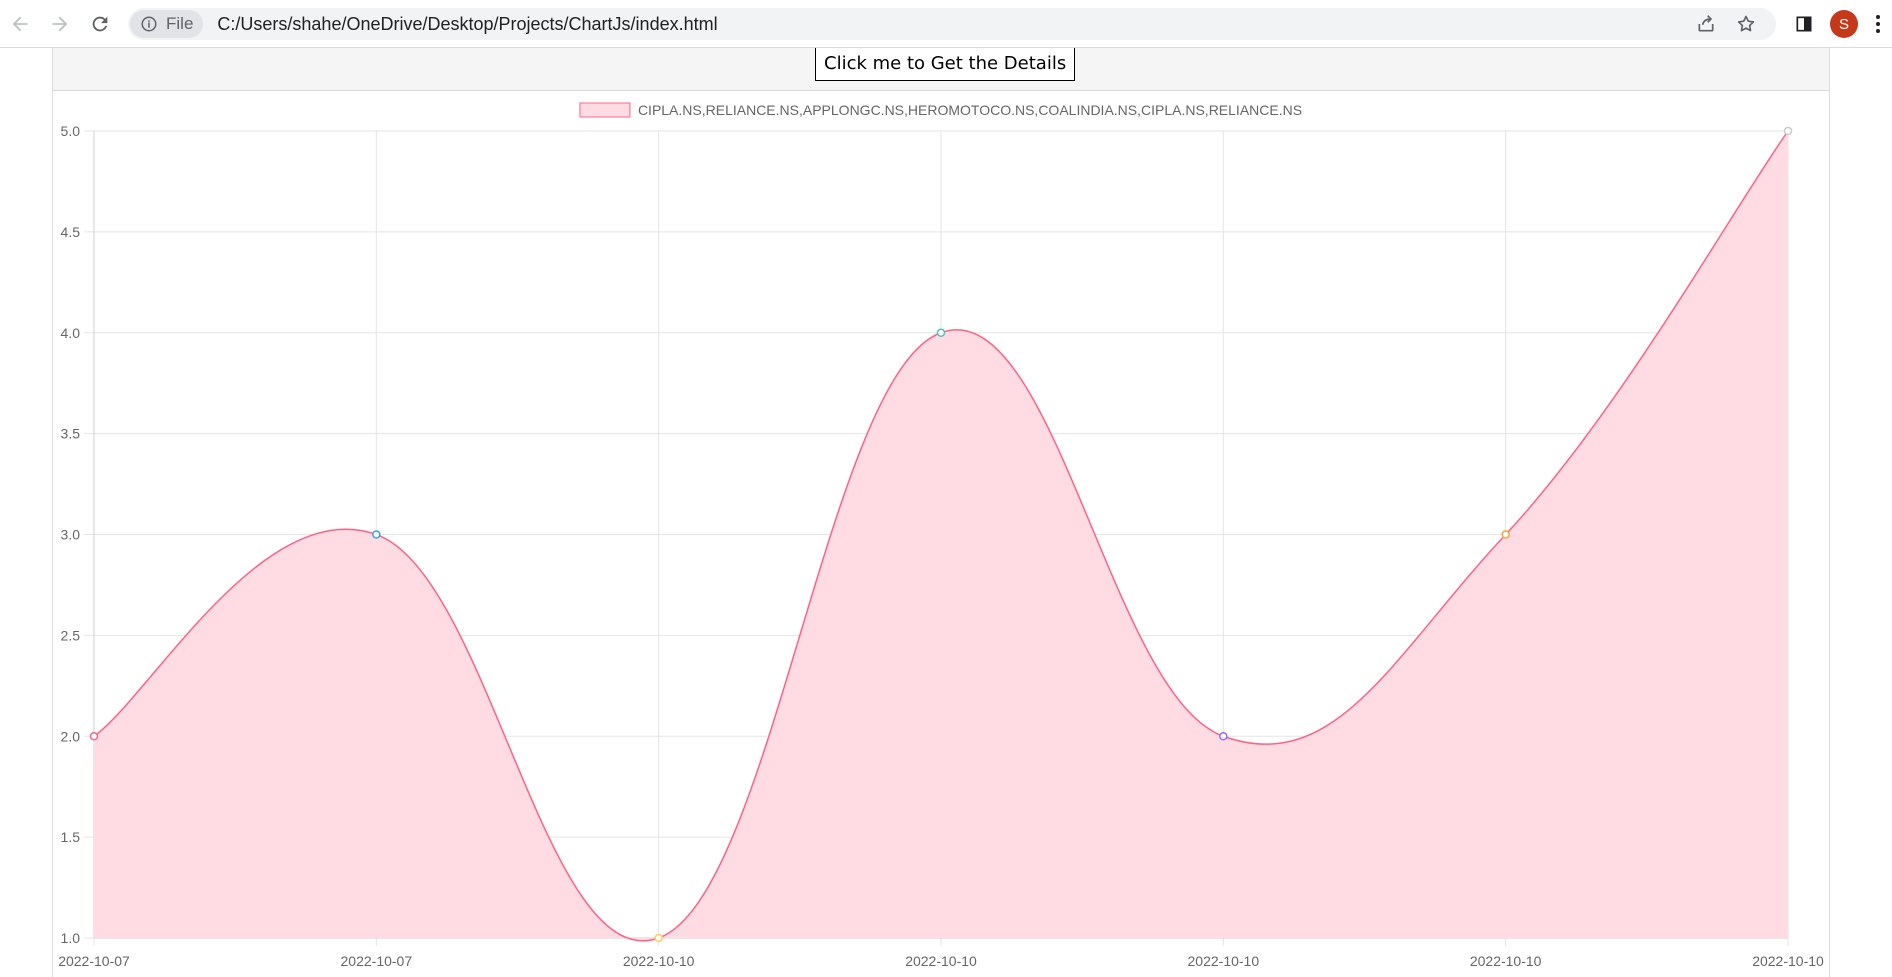 This screenshot has width=1892, height=977. Describe the element at coordinates (20, 24) in the screenshot. I see `back-arrow-icon` at that location.